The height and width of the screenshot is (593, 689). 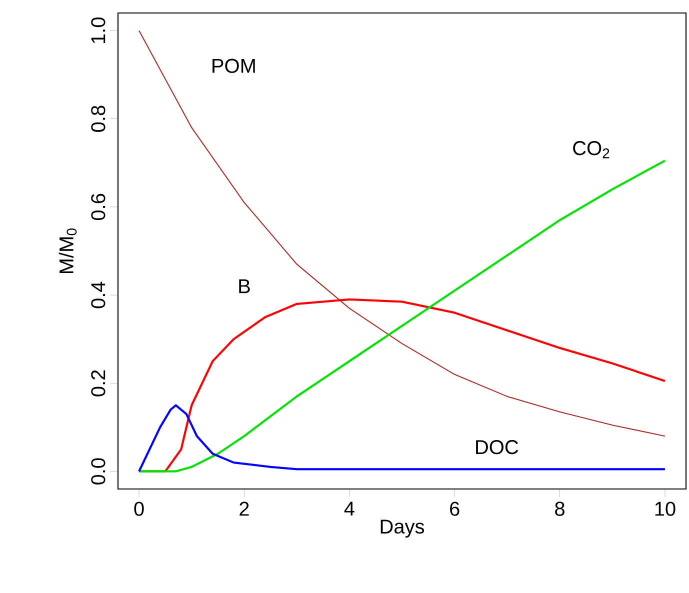 What do you see at coordinates (559, 509) in the screenshot?
I see `x-tick-label: 8` at bounding box center [559, 509].